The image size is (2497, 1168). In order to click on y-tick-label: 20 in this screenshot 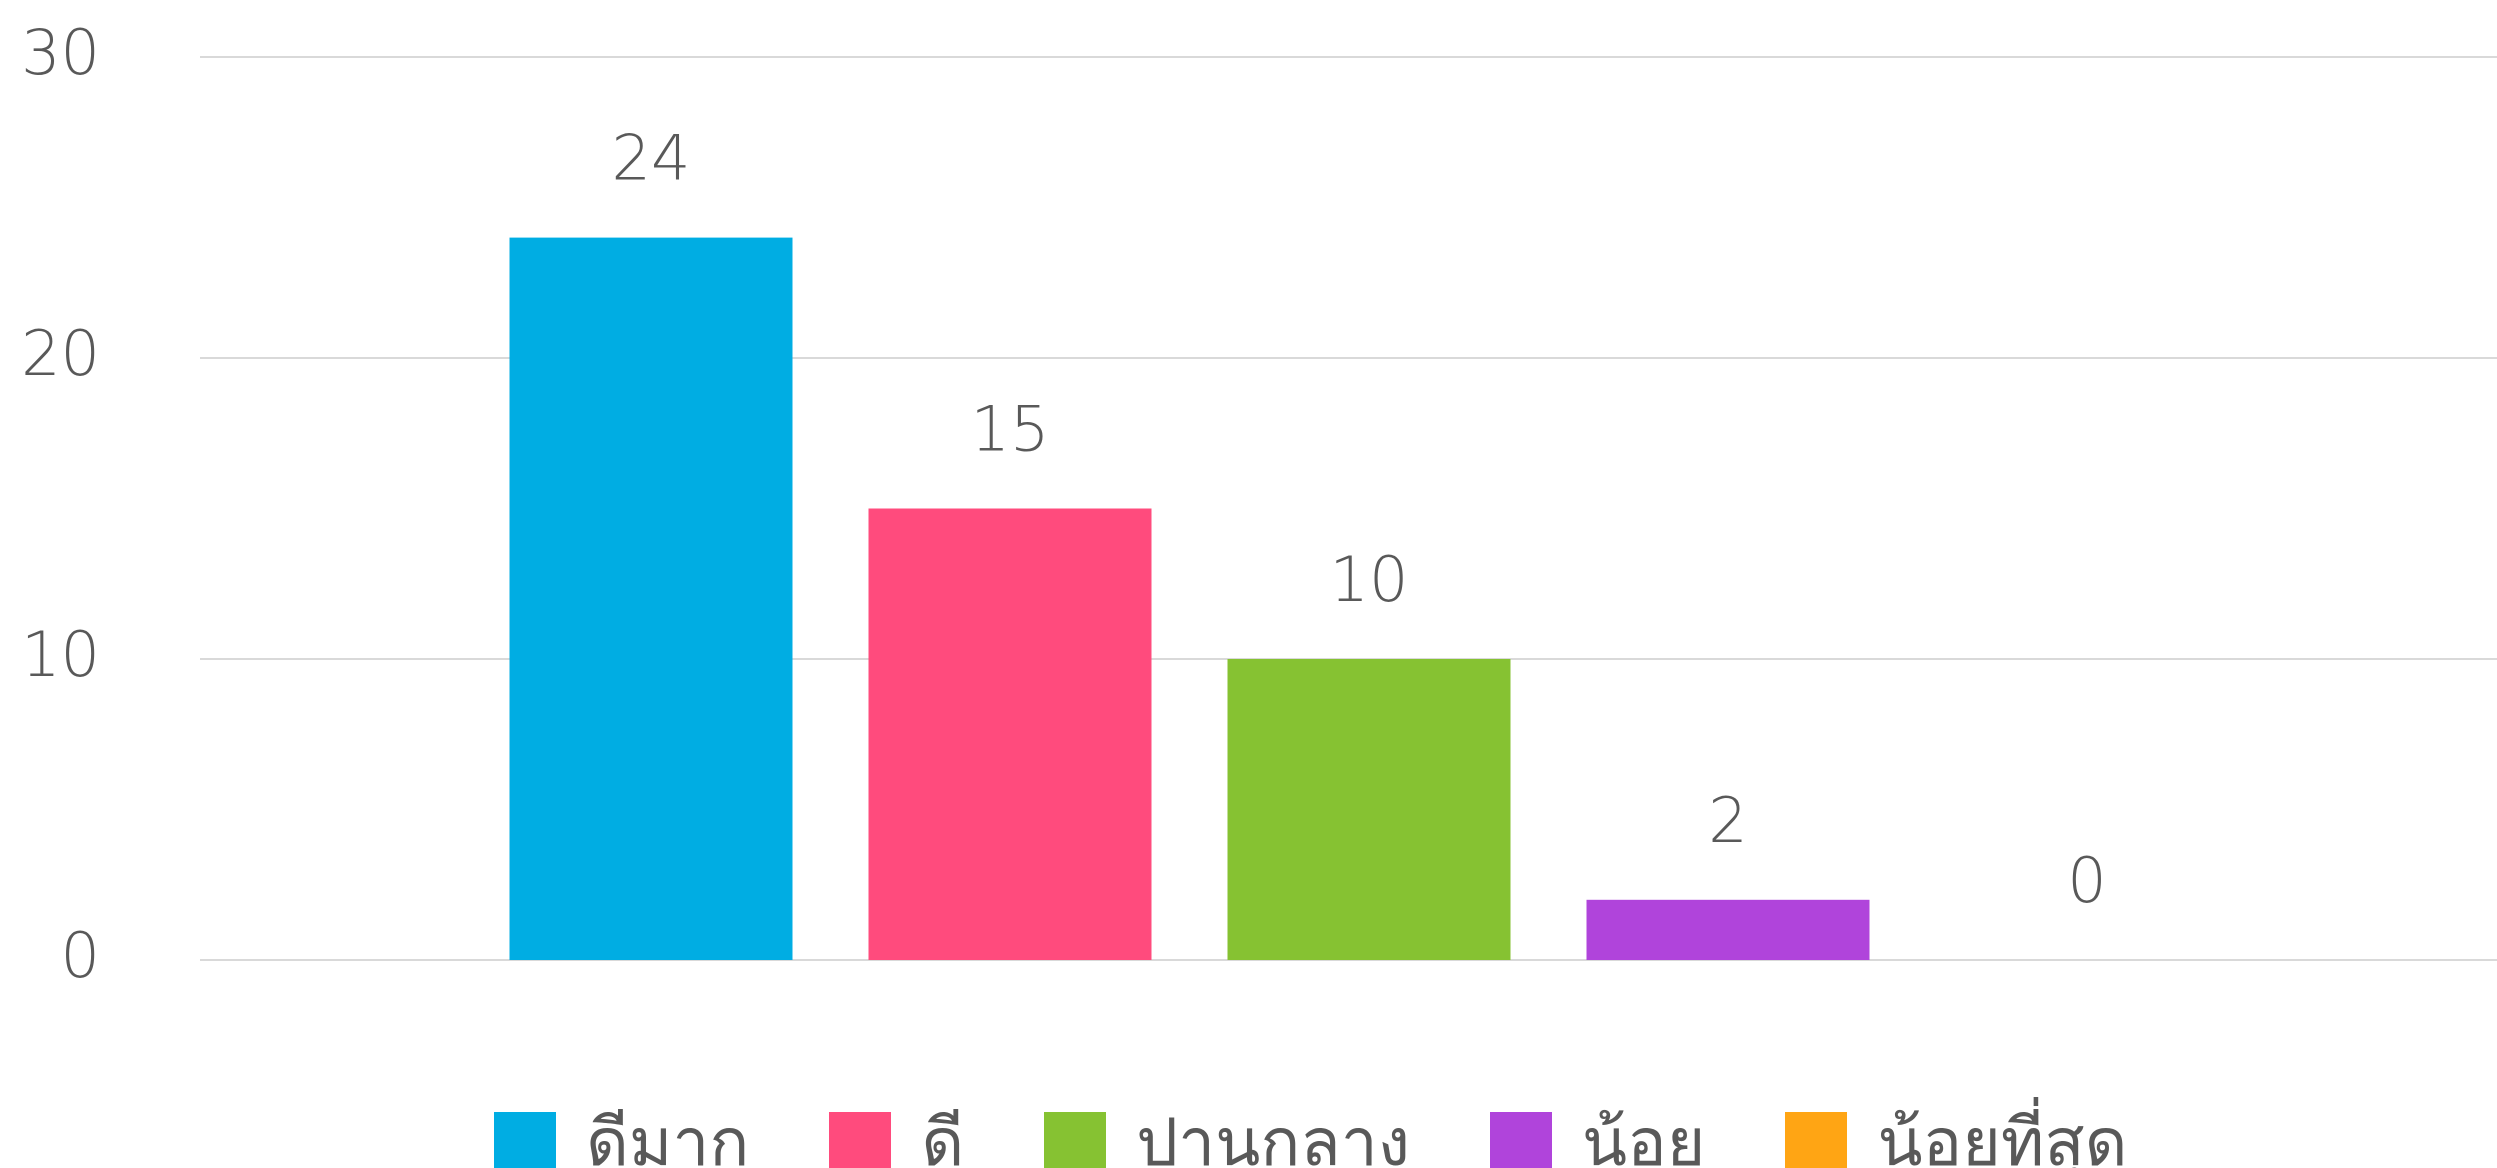, I will do `click(60, 353)`.